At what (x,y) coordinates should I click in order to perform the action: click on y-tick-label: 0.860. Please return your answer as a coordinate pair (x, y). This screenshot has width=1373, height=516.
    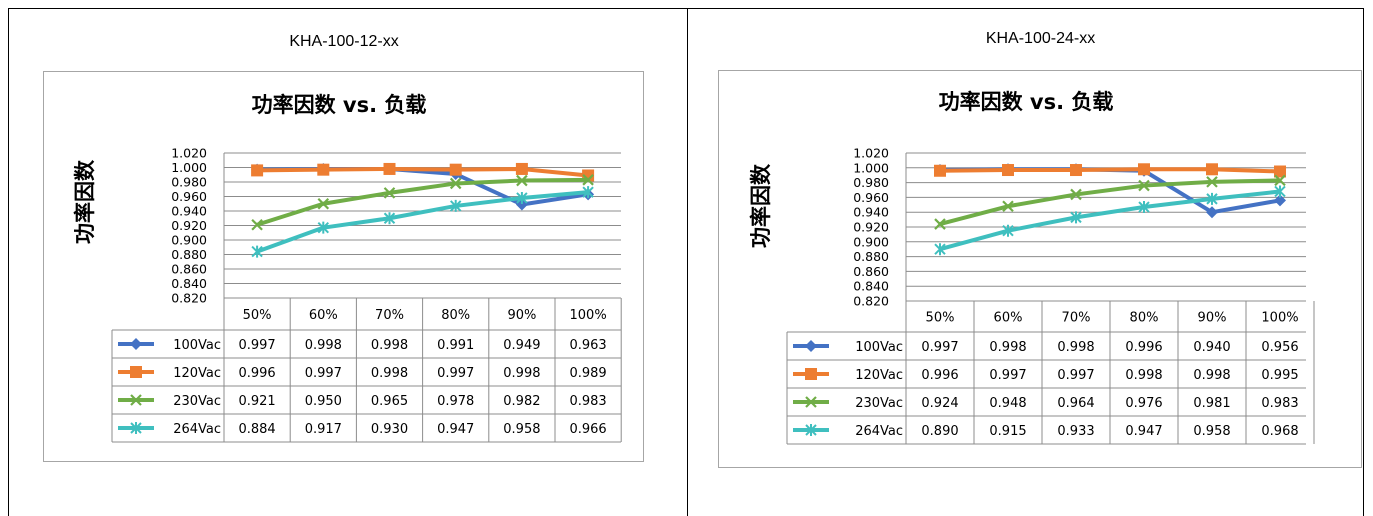
    Looking at the image, I should click on (189, 269).